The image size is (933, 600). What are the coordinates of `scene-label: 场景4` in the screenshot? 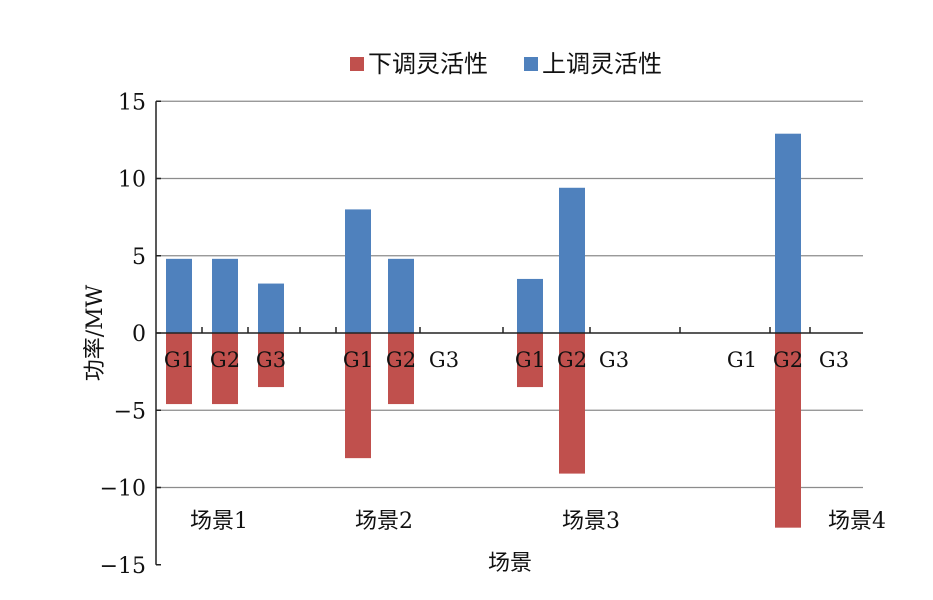 It's located at (857, 521).